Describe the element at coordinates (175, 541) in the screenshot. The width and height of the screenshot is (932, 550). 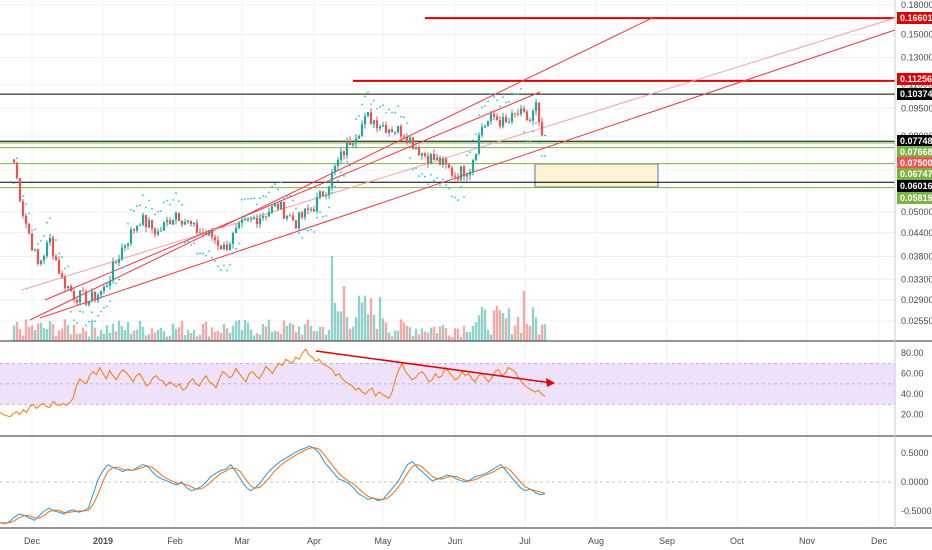
I see `time-tick-label: Feb` at that location.